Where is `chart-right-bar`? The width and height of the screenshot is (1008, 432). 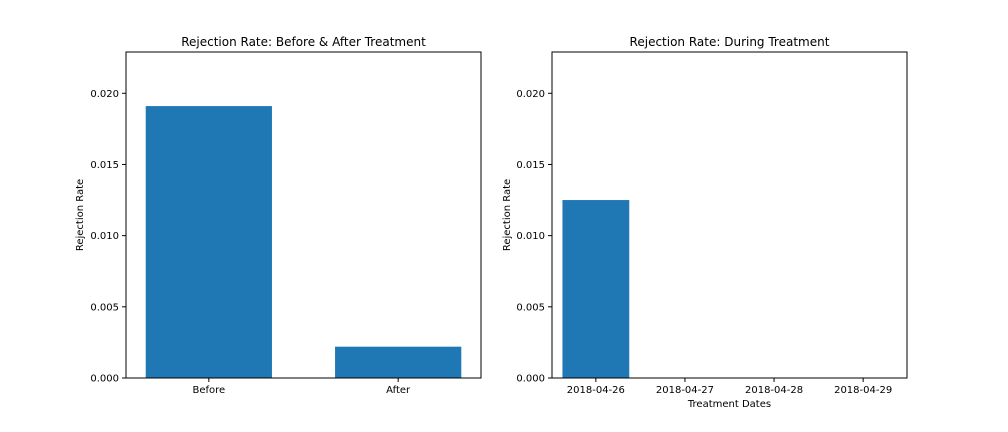
chart-right-bar is located at coordinates (596, 289).